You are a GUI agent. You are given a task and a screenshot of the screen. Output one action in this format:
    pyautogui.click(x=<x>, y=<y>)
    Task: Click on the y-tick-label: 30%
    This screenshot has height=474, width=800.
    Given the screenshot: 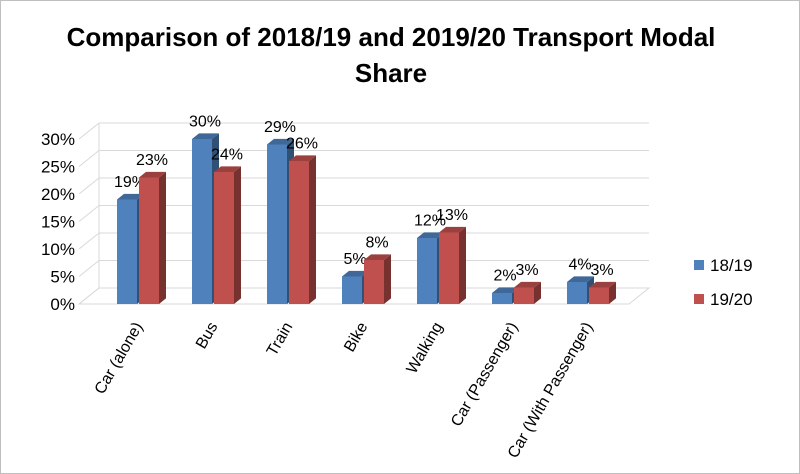 What is the action you would take?
    pyautogui.click(x=58, y=139)
    